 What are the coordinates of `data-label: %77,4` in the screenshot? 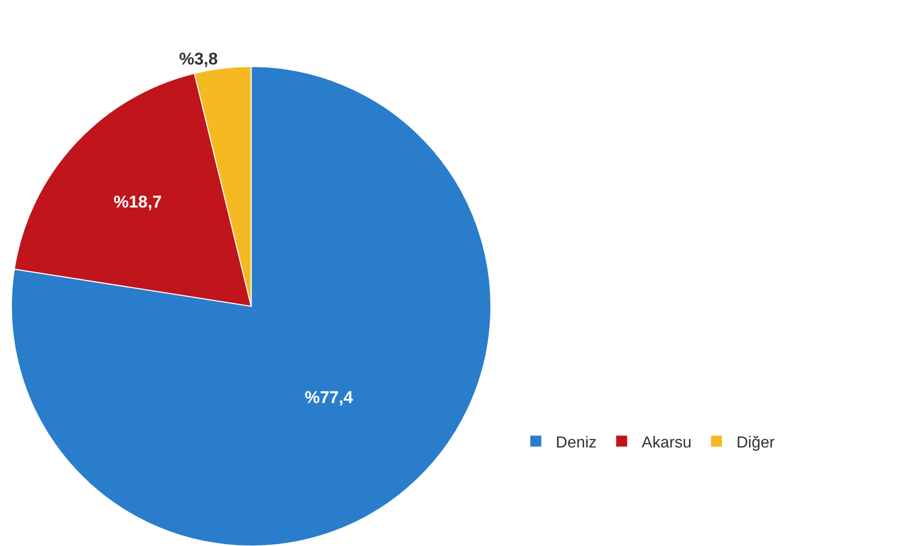 It's located at (329, 397).